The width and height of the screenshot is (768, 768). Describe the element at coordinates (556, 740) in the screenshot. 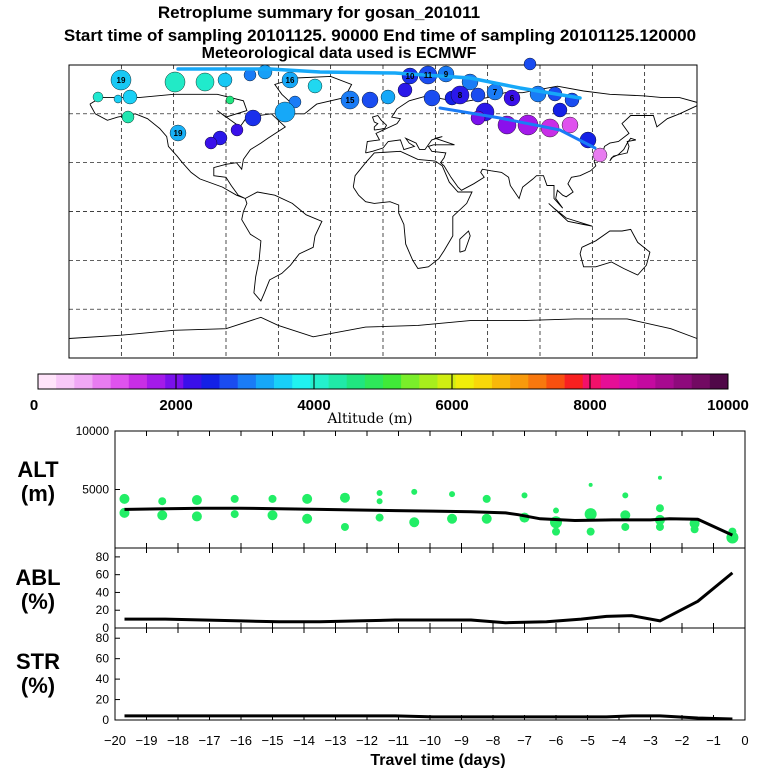

I see `x-tick-label: −6` at that location.